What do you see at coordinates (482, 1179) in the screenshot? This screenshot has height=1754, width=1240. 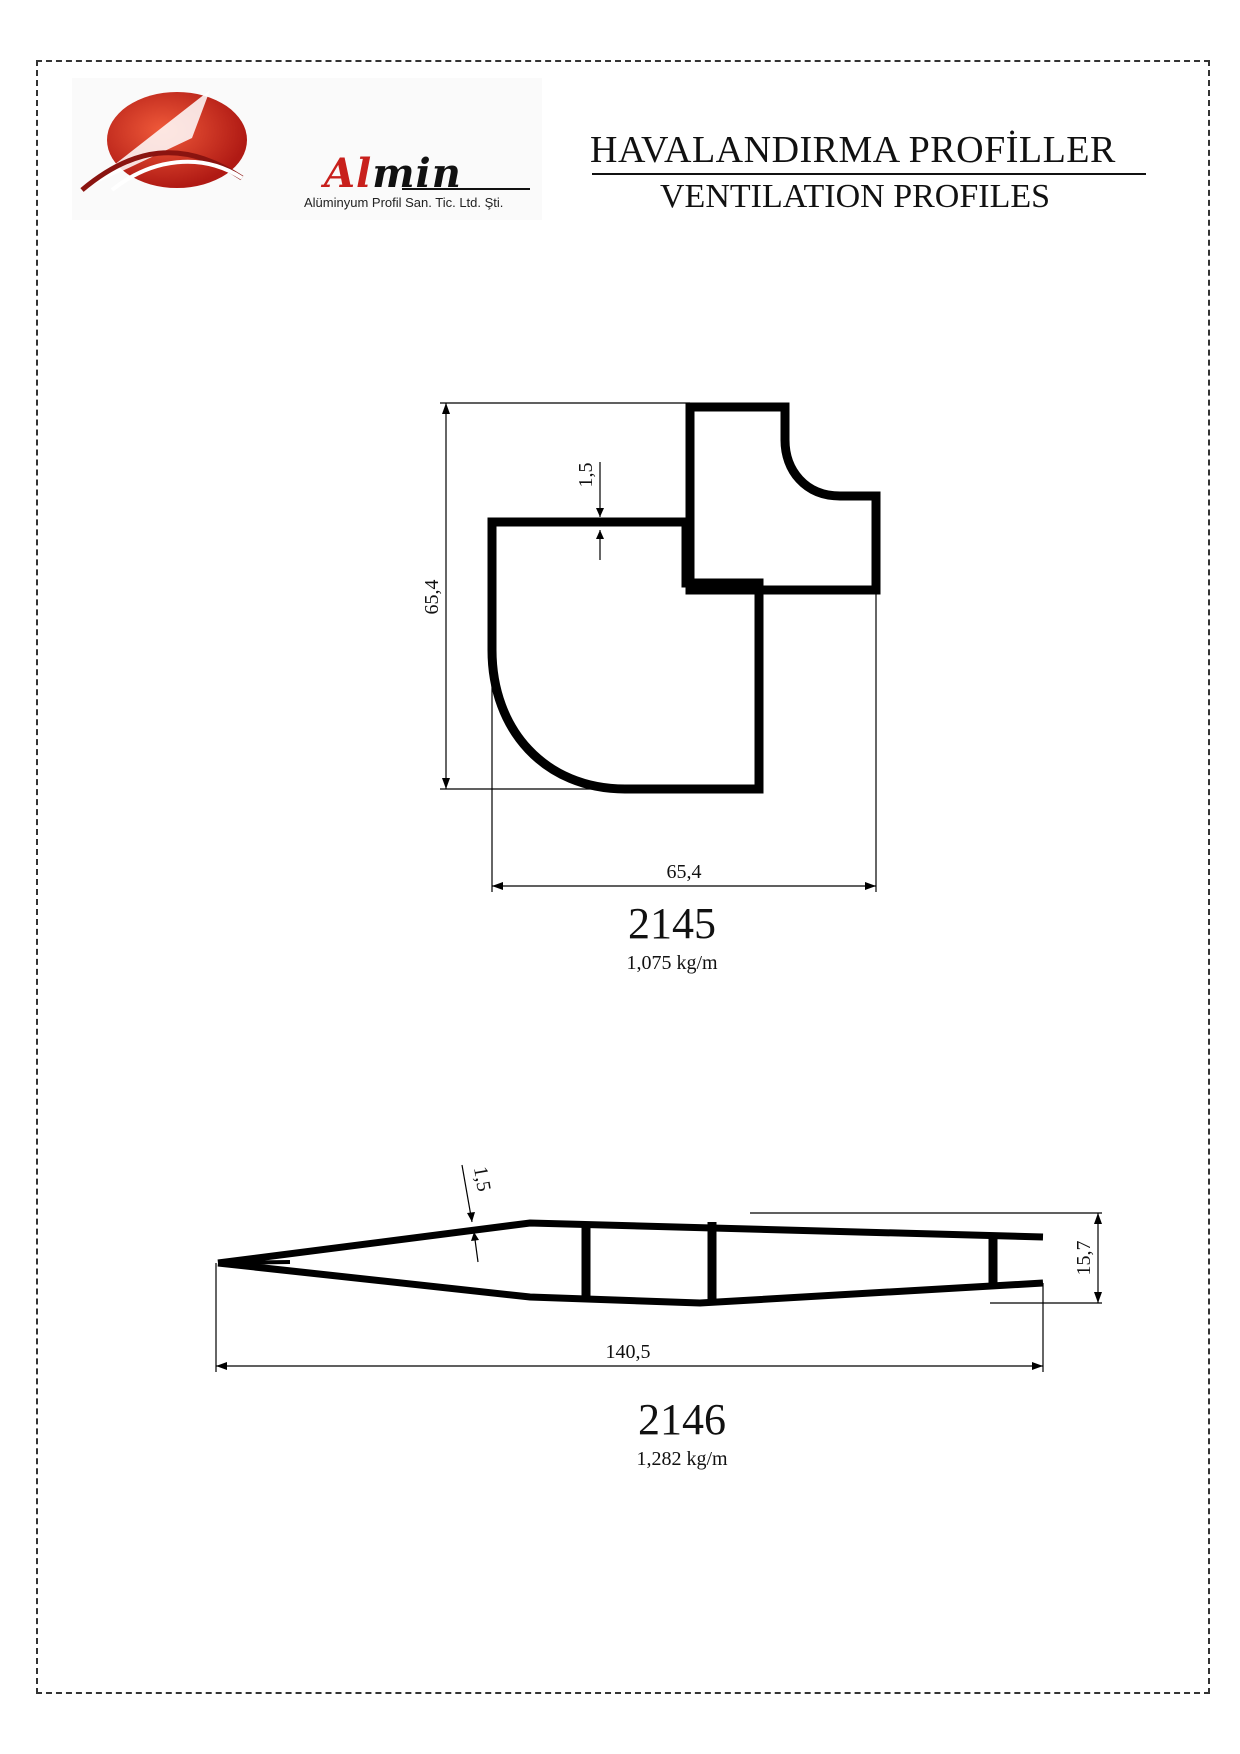 I see `dim-2146-wall: 1,5` at bounding box center [482, 1179].